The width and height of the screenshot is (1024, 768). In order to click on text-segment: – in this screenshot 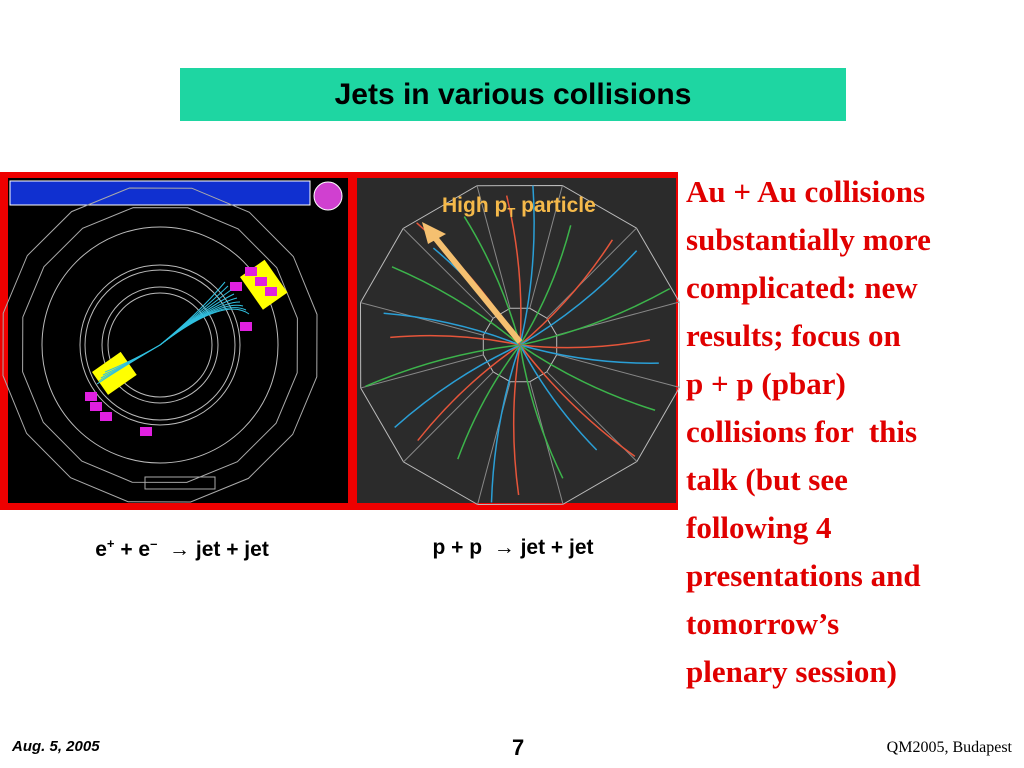, I will do `click(154, 543)`.